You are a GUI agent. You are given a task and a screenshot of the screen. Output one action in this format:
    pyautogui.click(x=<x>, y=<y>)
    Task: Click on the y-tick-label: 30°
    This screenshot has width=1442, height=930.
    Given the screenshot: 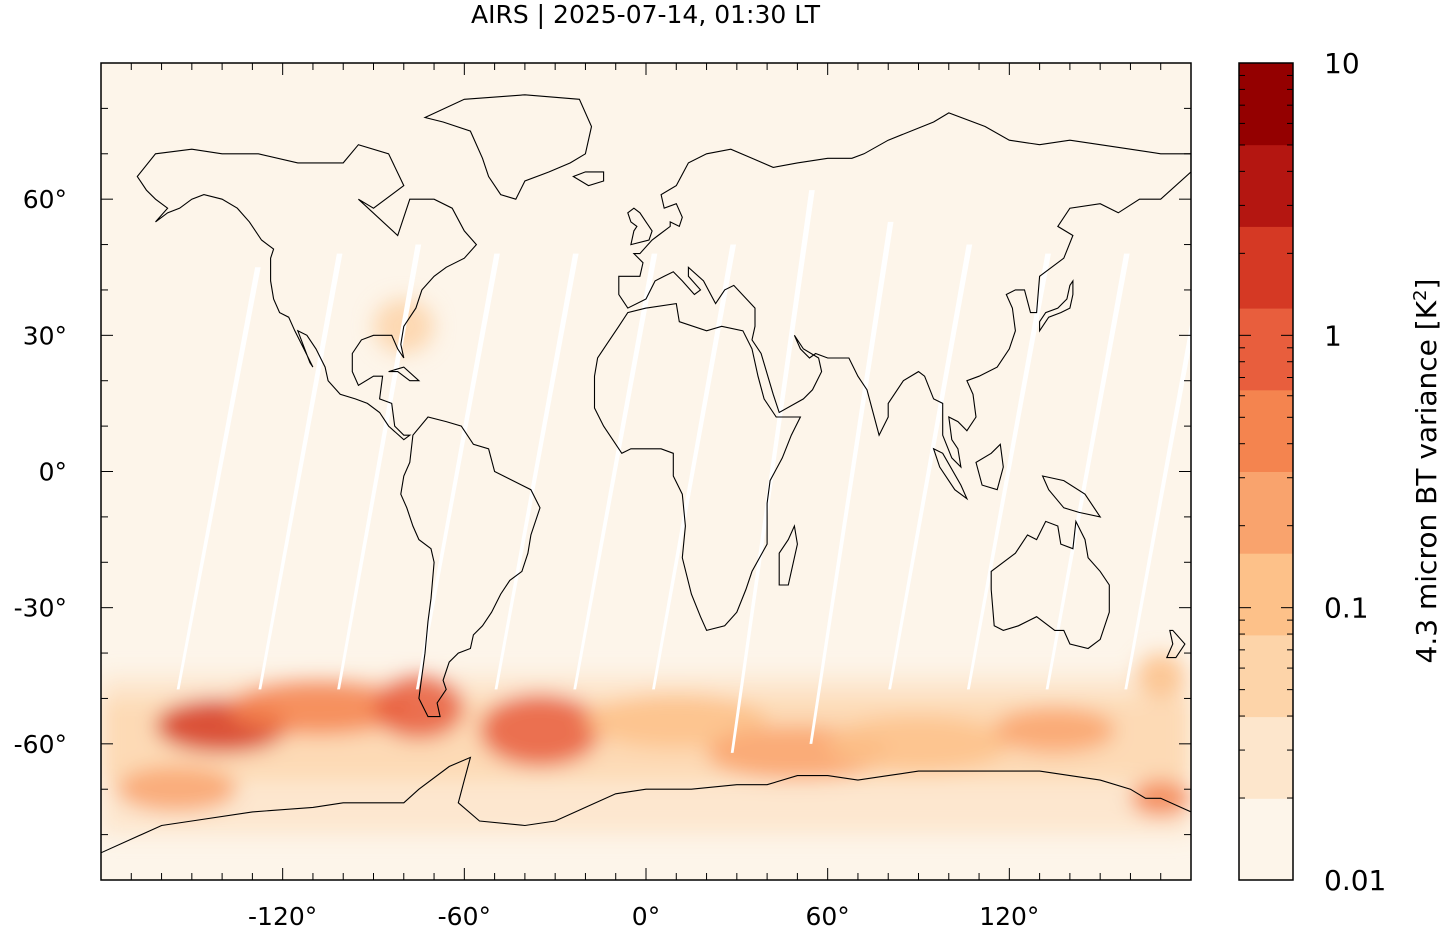 What is the action you would take?
    pyautogui.click(x=45, y=335)
    